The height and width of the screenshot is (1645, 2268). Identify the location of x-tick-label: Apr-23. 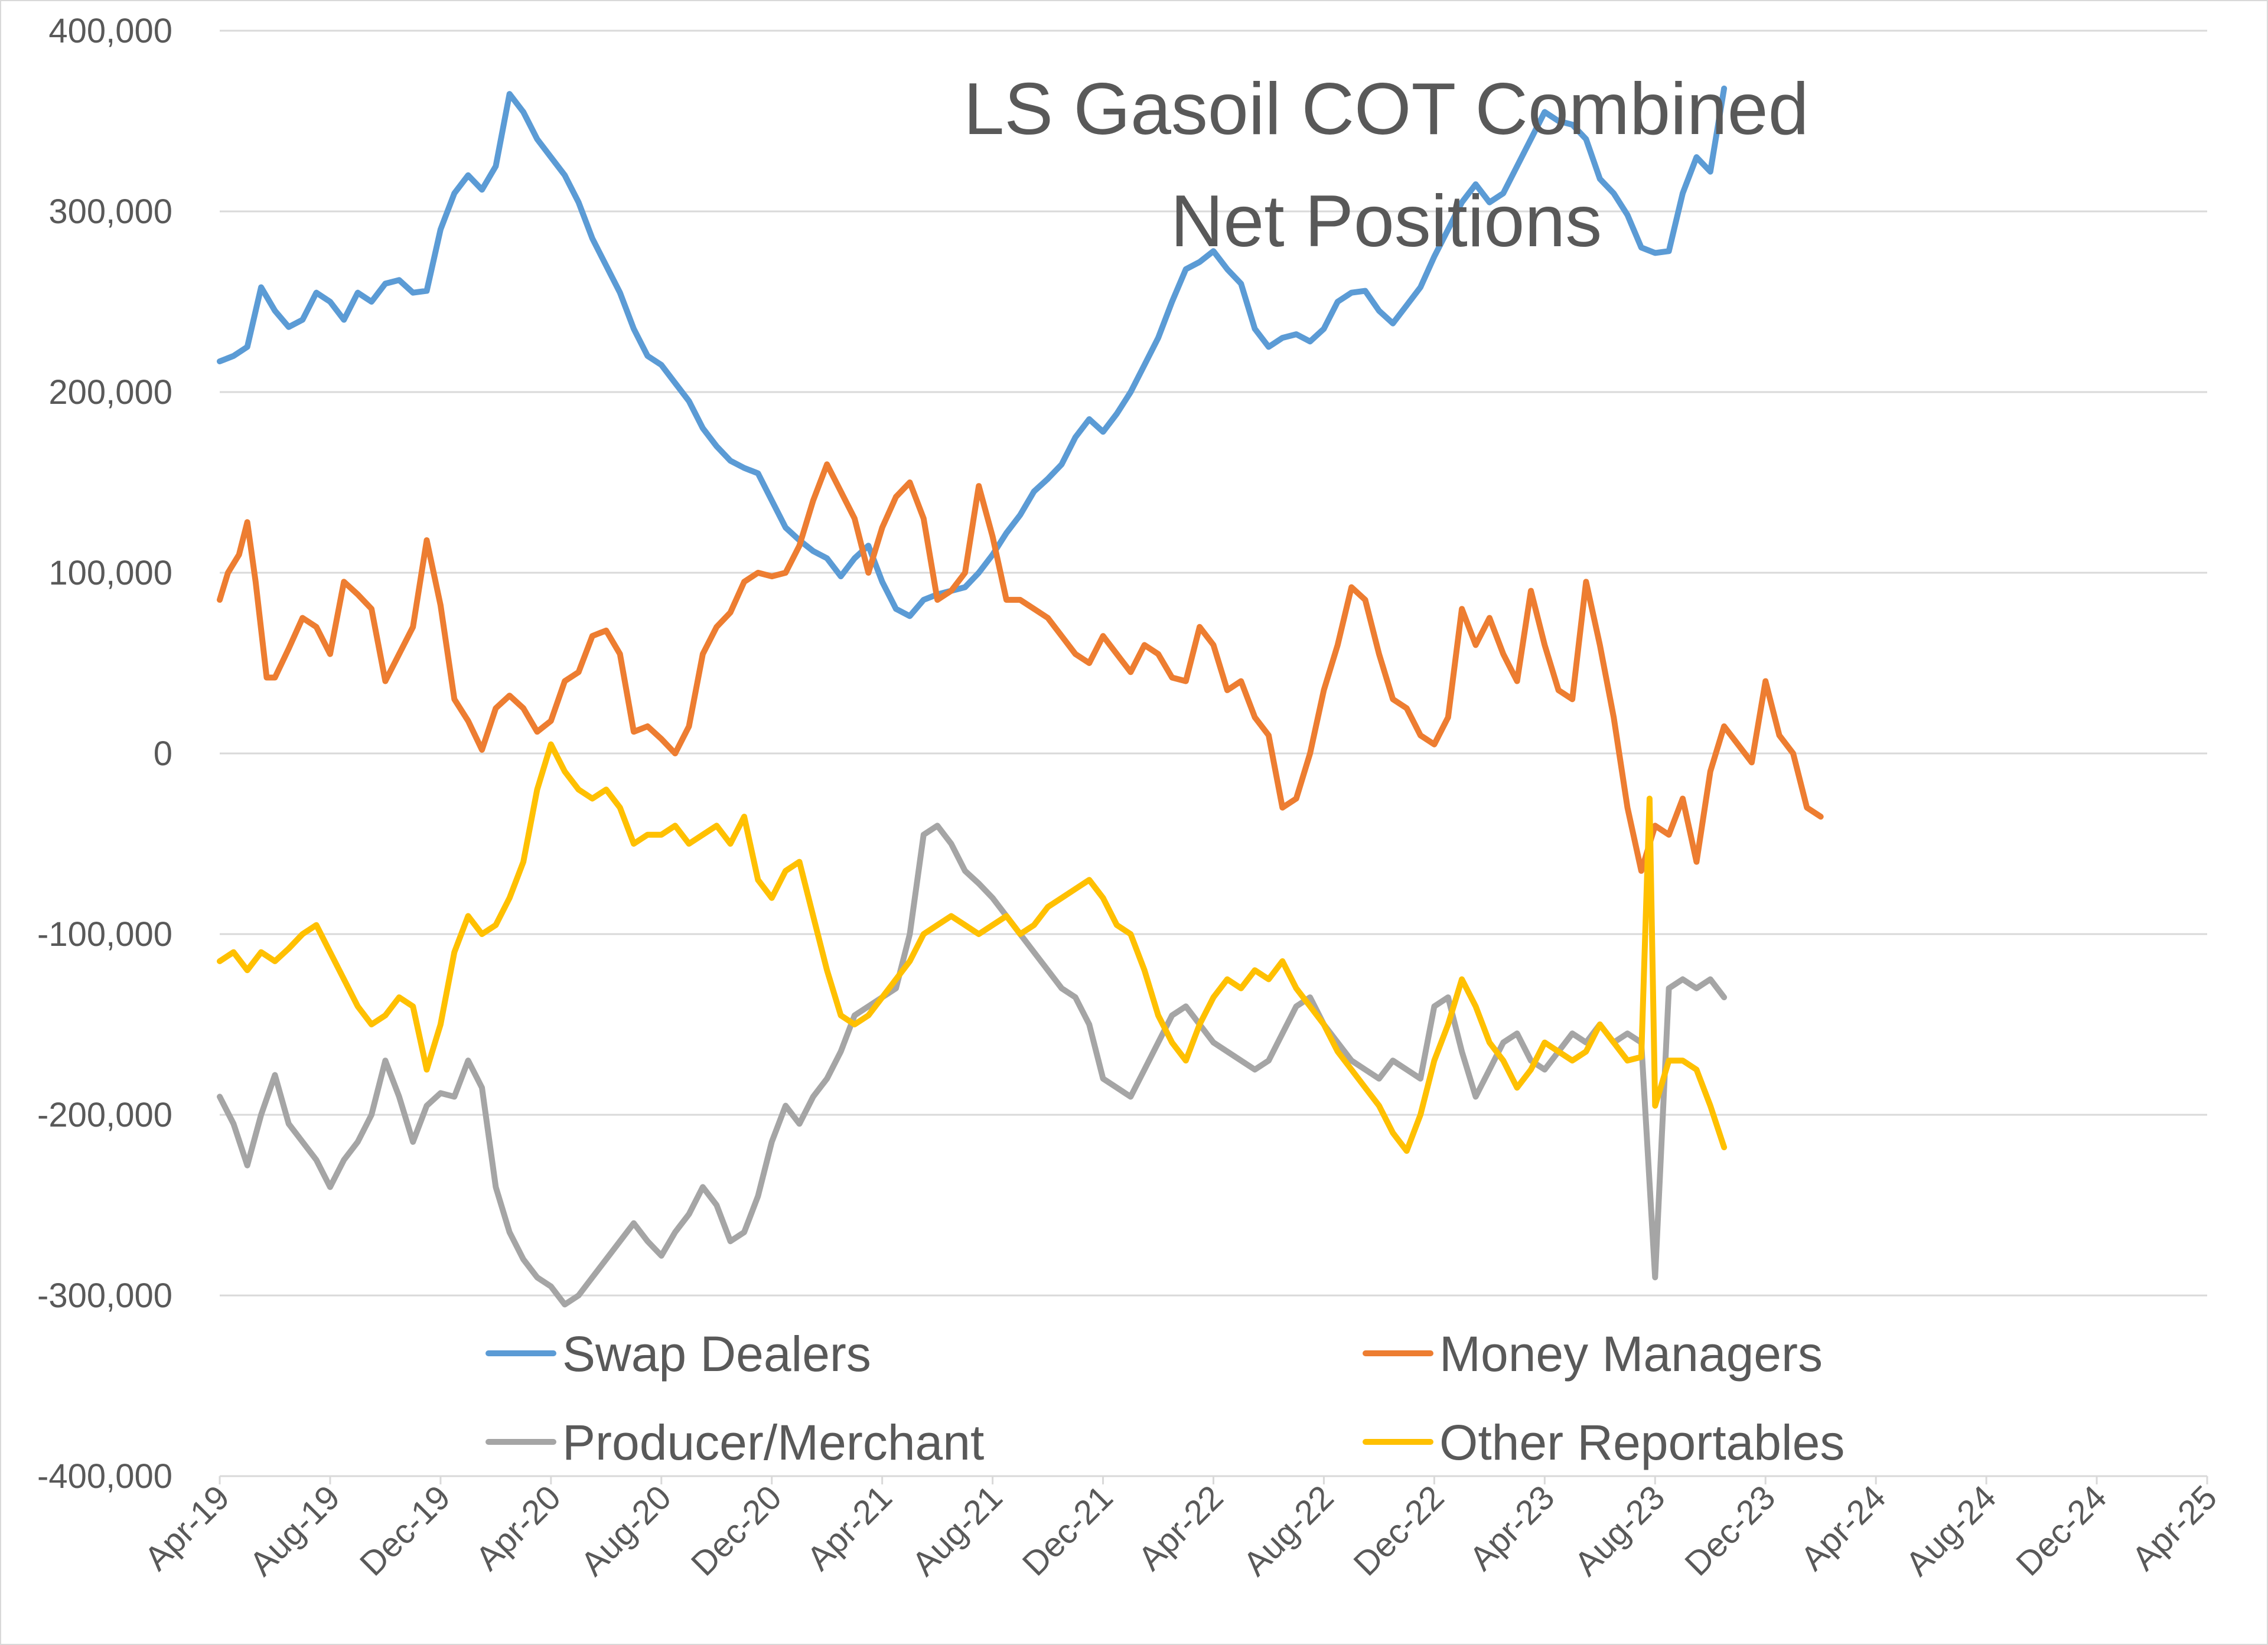
(1512, 1528).